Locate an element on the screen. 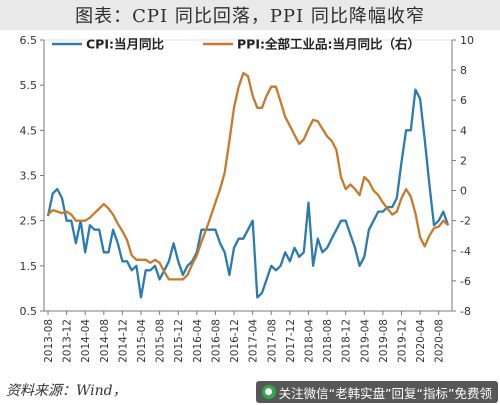 The image size is (500, 405). x-axis-tick-label: 2018-12 is located at coordinates (347, 341).